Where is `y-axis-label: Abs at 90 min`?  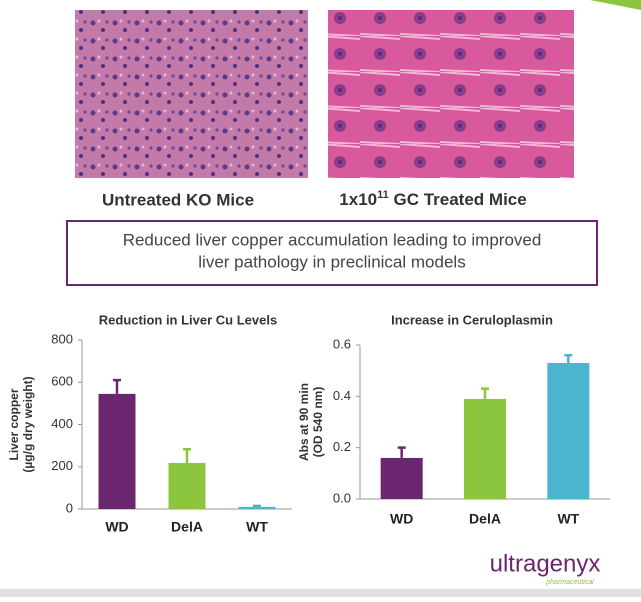 y-axis-label: Abs at 90 min is located at coordinates (304, 422).